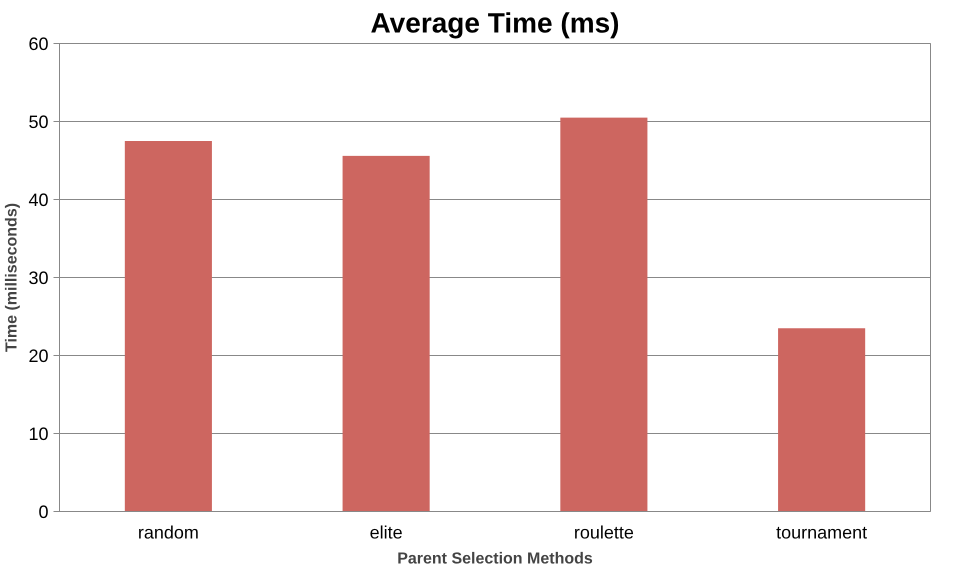 The width and height of the screenshot is (955, 580). Describe the element at coordinates (38, 44) in the screenshot. I see `y-tick-label: 60` at that location.